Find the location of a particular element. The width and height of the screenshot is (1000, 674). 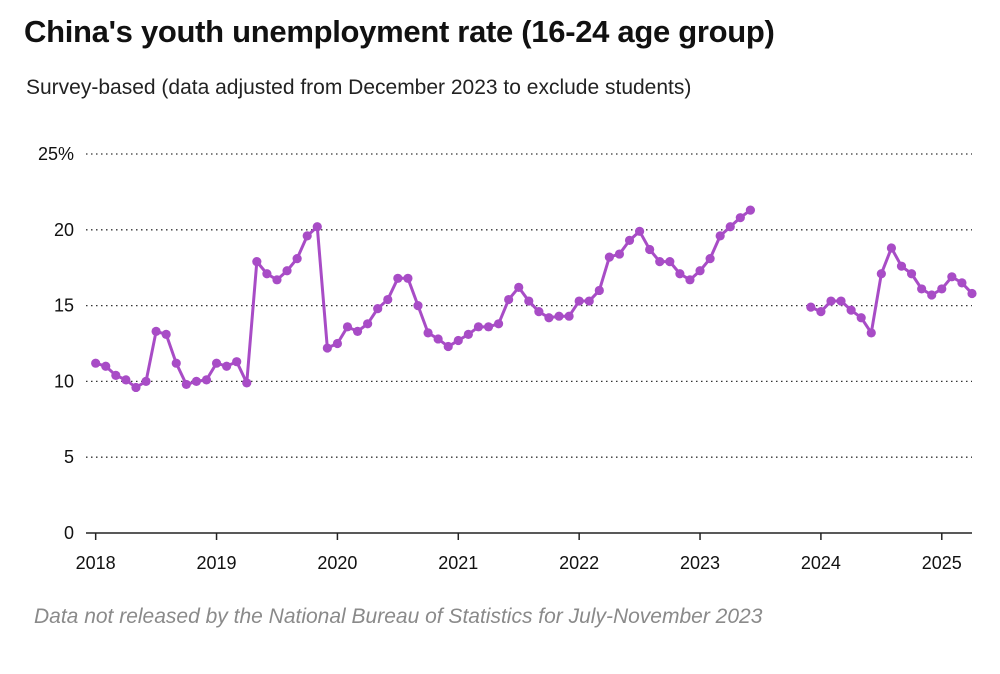

x-tick-label: 2021 is located at coordinates (458, 563).